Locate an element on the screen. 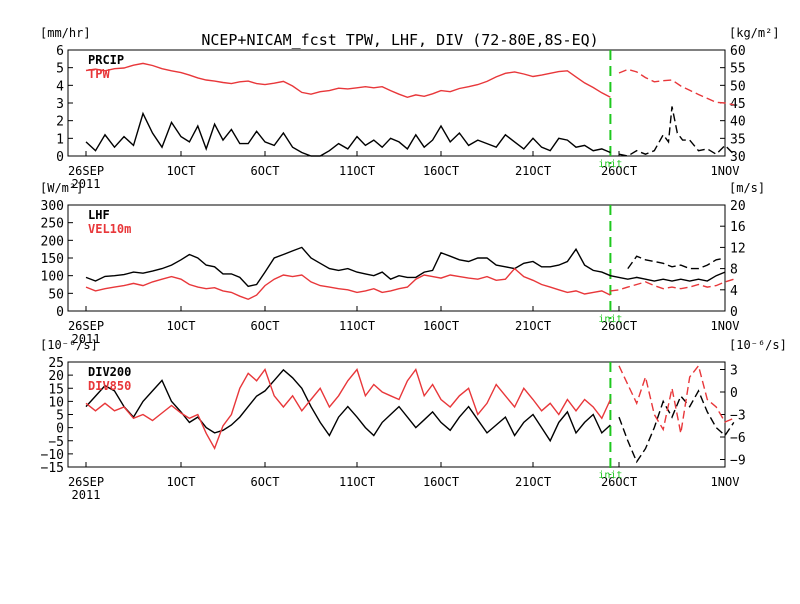  y-tick-label-right: 55 is located at coordinates (738, 69).